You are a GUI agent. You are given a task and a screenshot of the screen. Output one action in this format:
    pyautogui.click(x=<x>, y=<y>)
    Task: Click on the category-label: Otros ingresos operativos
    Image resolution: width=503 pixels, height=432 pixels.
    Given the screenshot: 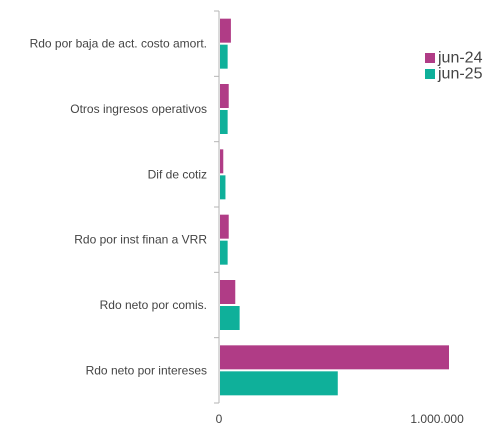 What is the action you would take?
    pyautogui.click(x=138, y=109)
    